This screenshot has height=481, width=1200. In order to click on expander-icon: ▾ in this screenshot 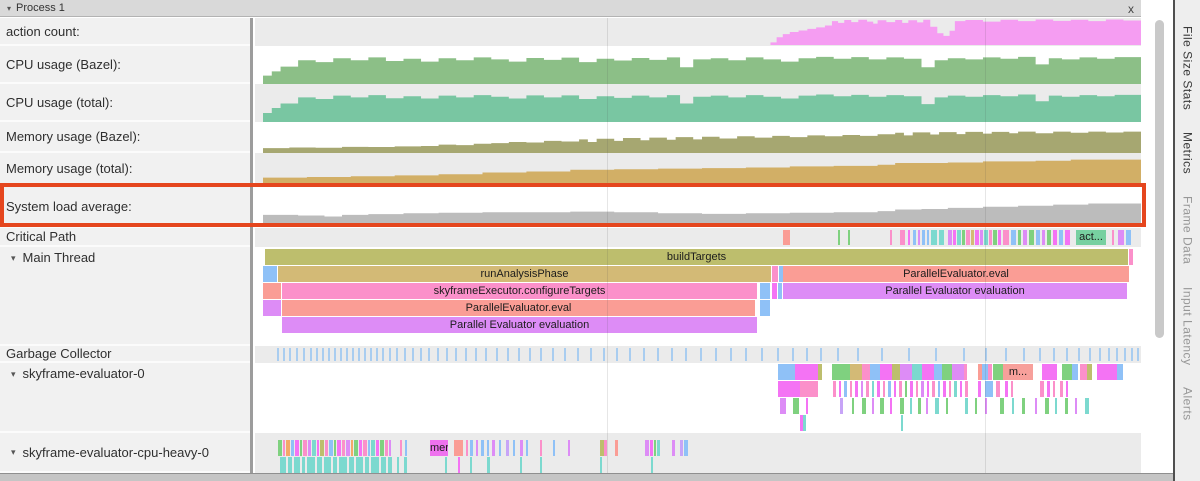, I will do `click(13, 451)`.